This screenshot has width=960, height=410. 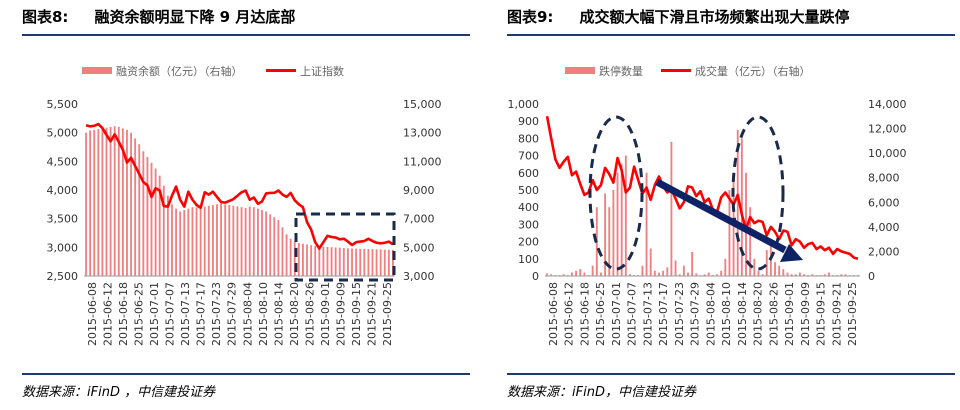 I want to click on fig9-x-tick: 2015-06-12, so click(x=569, y=314).